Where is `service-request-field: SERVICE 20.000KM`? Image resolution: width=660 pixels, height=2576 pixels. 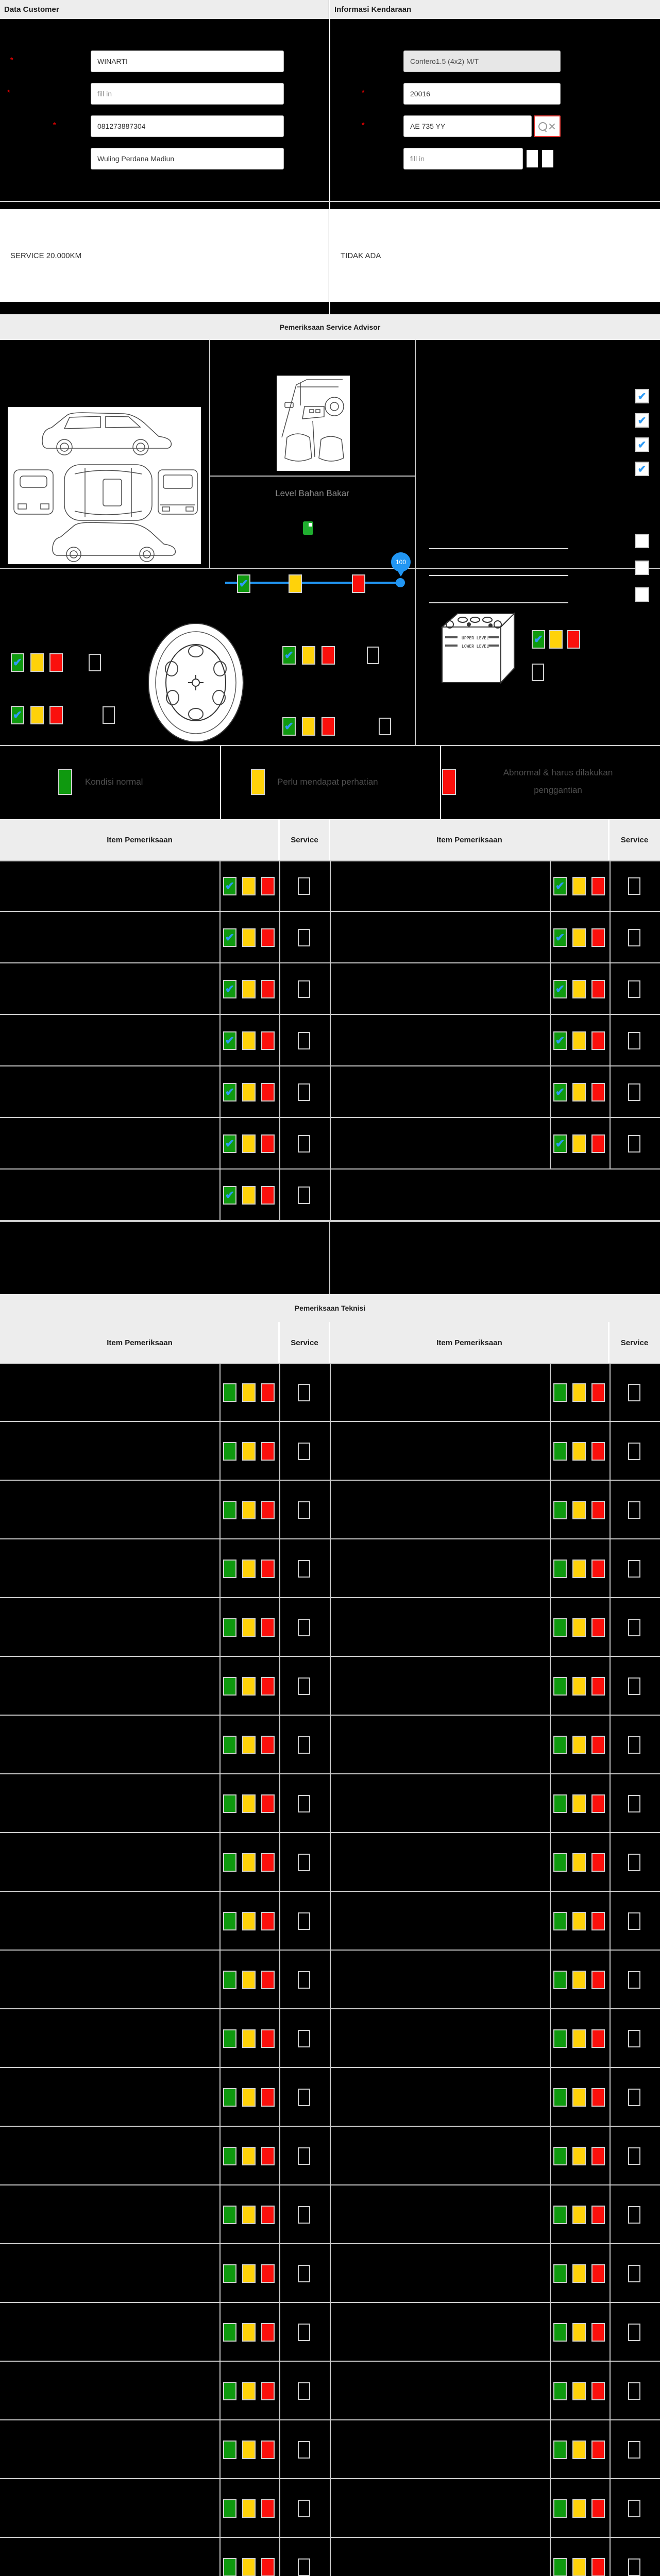 service-request-field: SERVICE 20.000KM is located at coordinates (164, 255).